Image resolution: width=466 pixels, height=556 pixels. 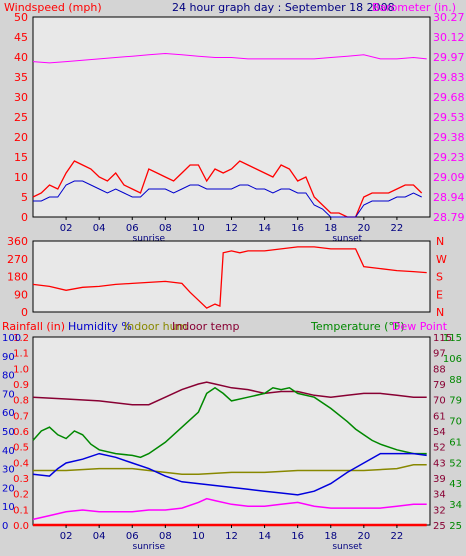 What do you see at coordinates (231, 276) in the screenshot?
I see `direction-plot-area` at bounding box center [231, 276].